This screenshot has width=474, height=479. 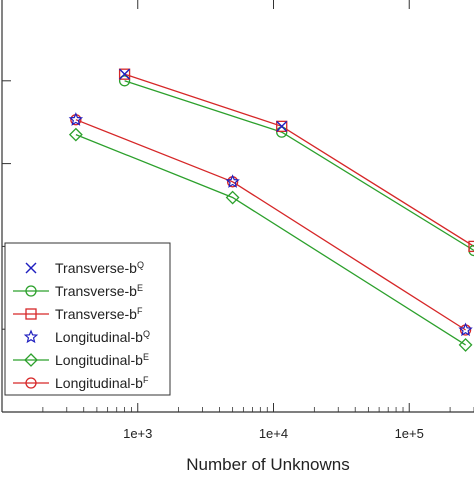 I want to click on legend-item: Transverse-bE, so click(x=78, y=291).